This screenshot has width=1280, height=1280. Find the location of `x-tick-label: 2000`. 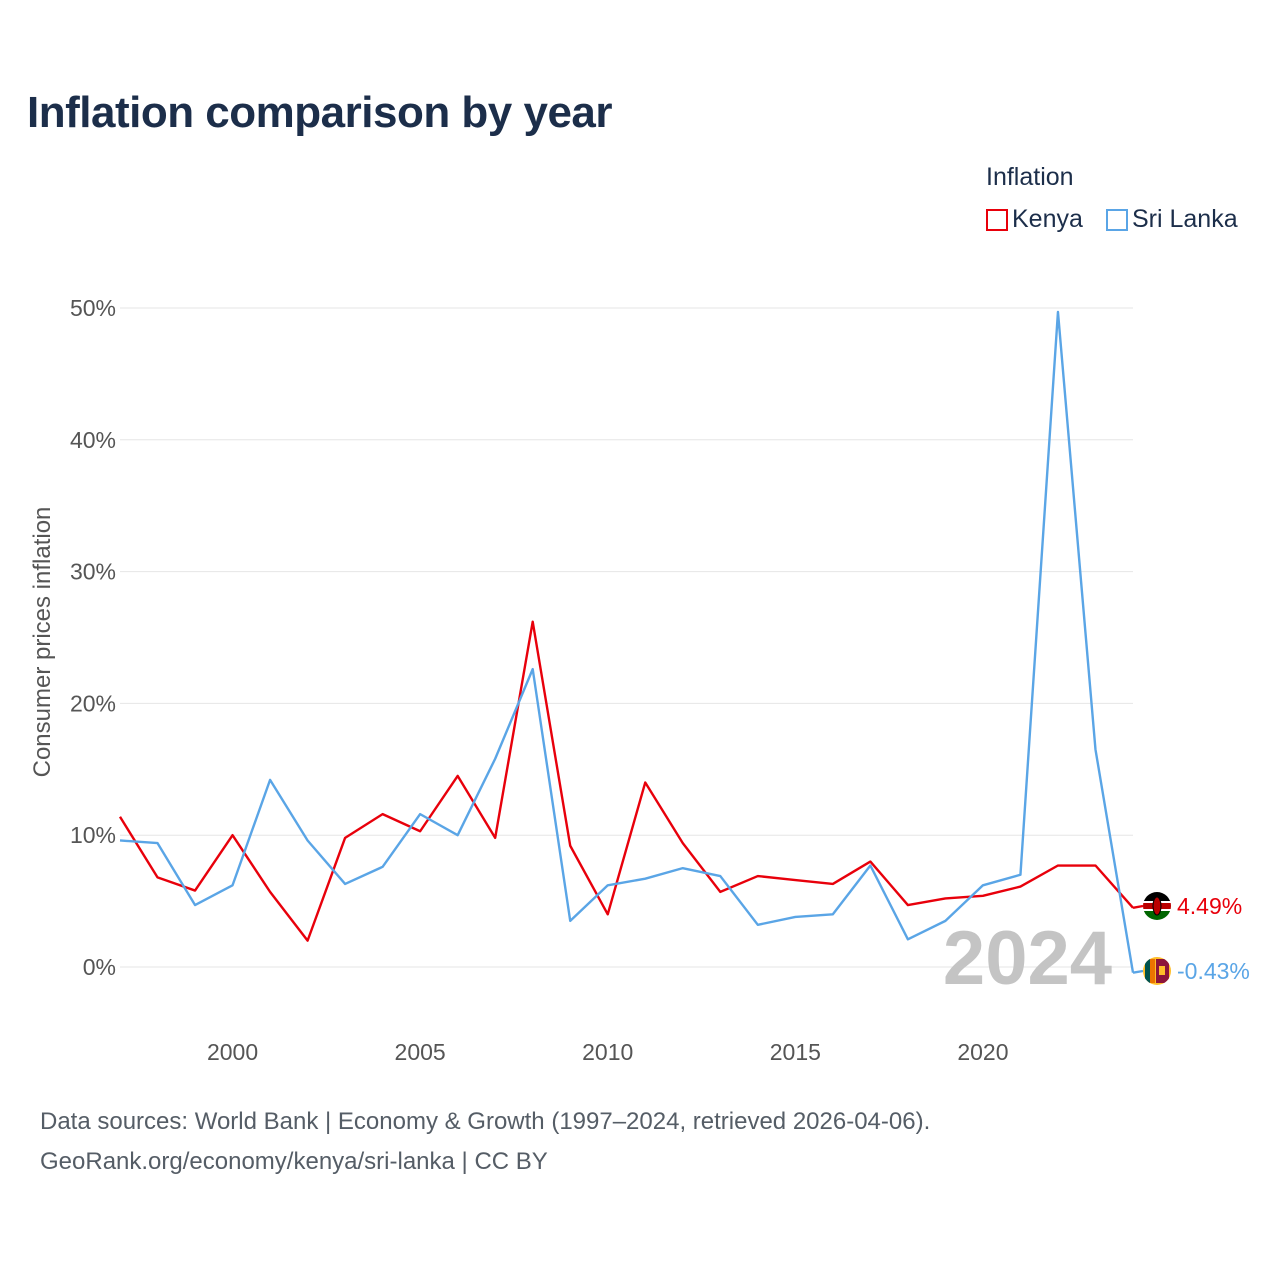

x-tick-label: 2000 is located at coordinates (232, 1052).